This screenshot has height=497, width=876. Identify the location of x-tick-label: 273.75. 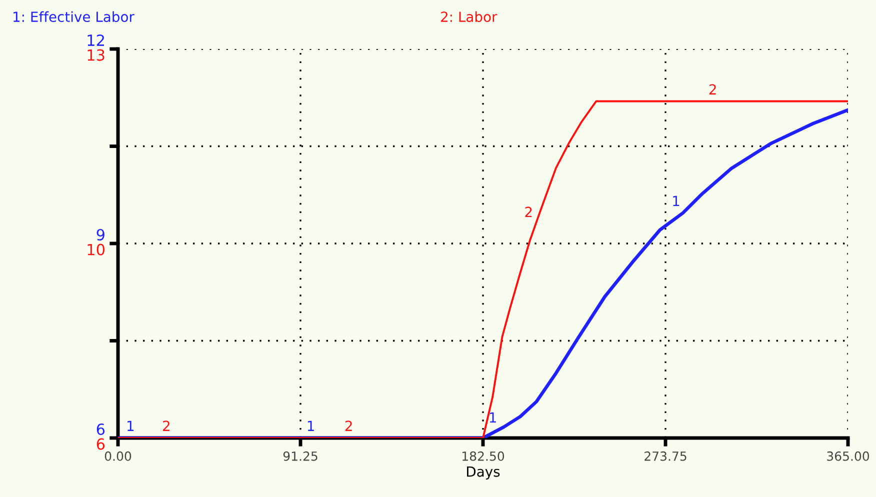
(665, 456).